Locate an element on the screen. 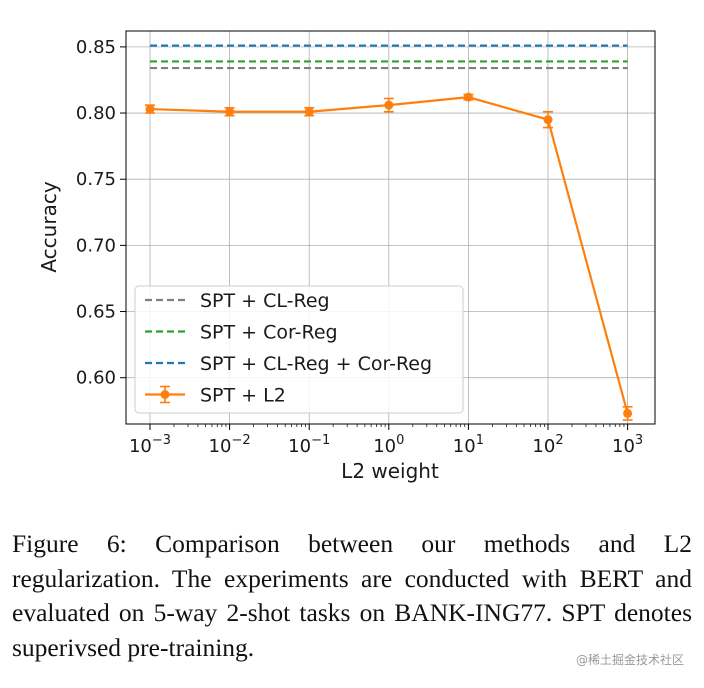 The width and height of the screenshot is (704, 688). x-tick-label: 10² is located at coordinates (547, 445).